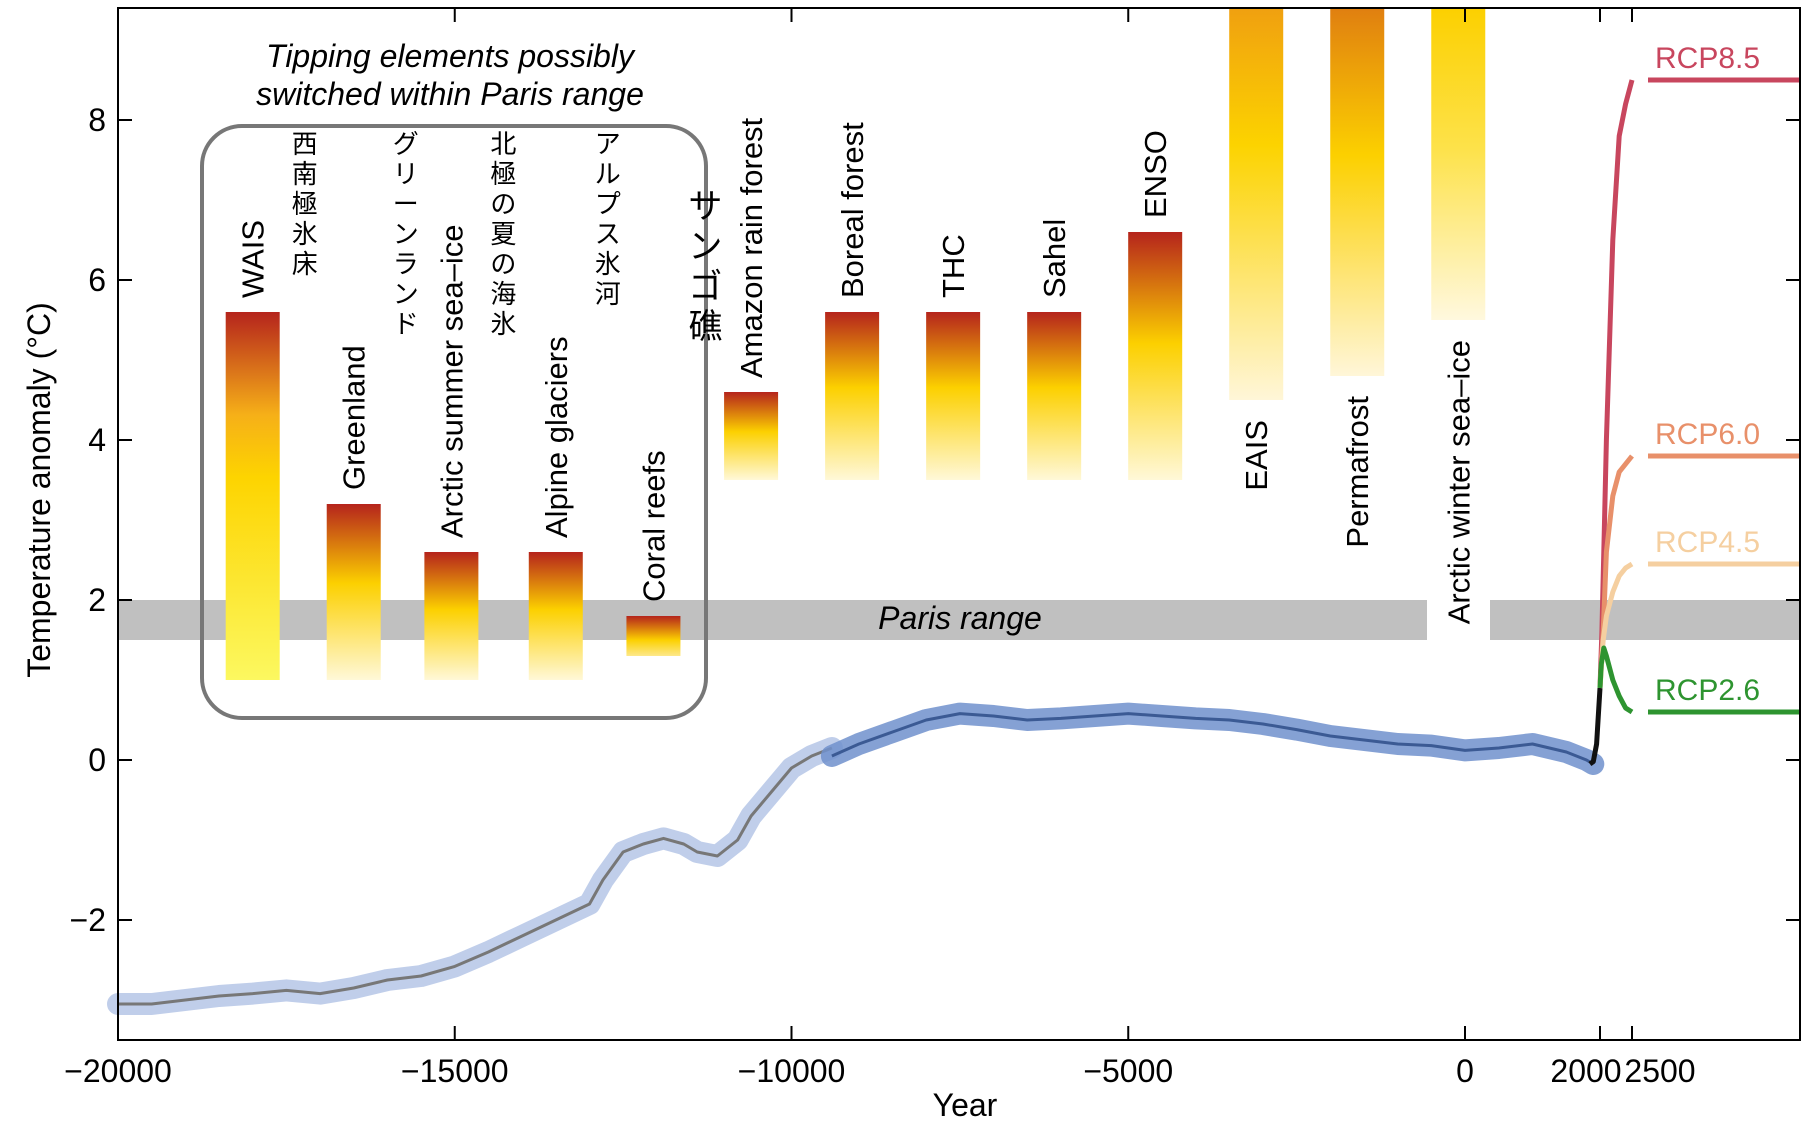 This screenshot has width=1810, height=1126. I want to click on tipping-element-jp-label: グリーンランド, so click(406, 235).